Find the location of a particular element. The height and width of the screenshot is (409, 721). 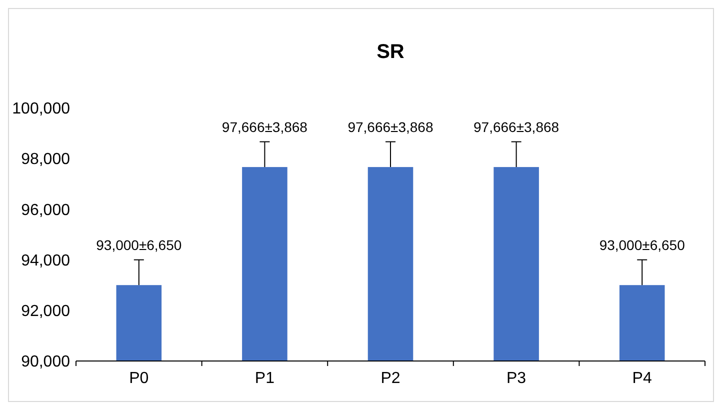

y-tick-label: 92,000 is located at coordinates (45, 311).